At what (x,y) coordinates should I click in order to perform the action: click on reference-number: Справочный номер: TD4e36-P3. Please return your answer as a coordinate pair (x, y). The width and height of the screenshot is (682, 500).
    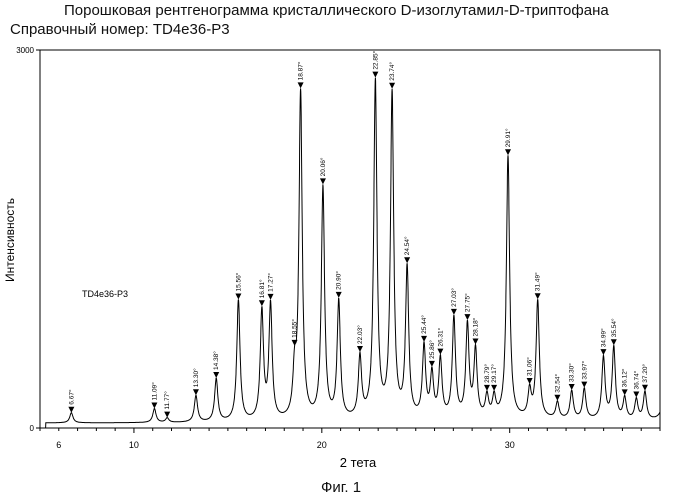
    Looking at the image, I should click on (120, 29).